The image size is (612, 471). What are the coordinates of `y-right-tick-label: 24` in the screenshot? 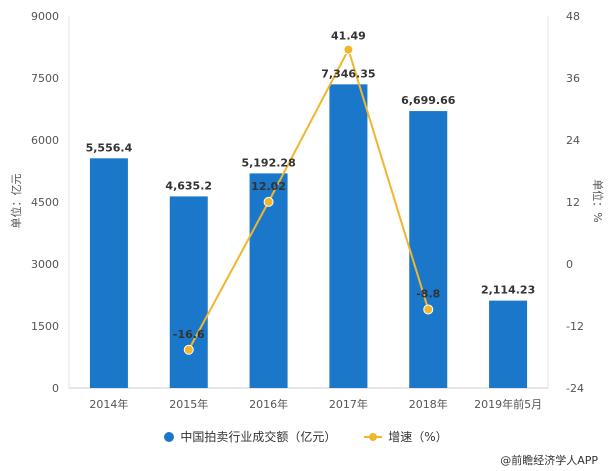 It's located at (573, 140).